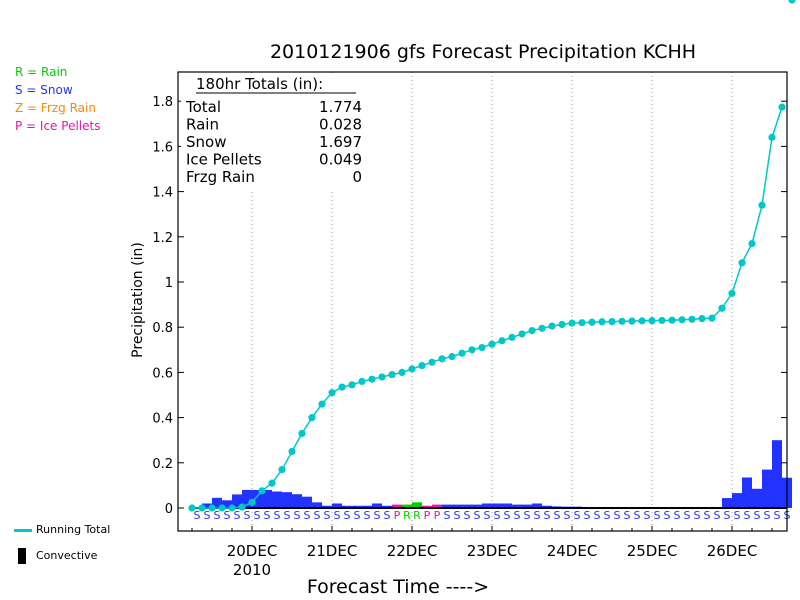 This screenshot has height=600, width=800. What do you see at coordinates (407, 515) in the screenshot?
I see `precip-type-label: R` at bounding box center [407, 515].